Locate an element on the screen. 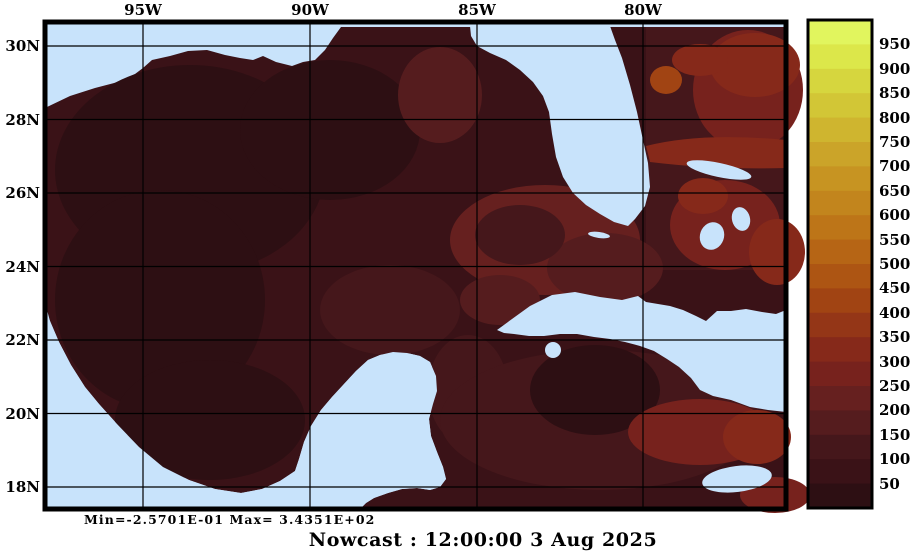 The height and width of the screenshot is (555, 915). colorbar-tick-label: 250 is located at coordinates (895, 386).